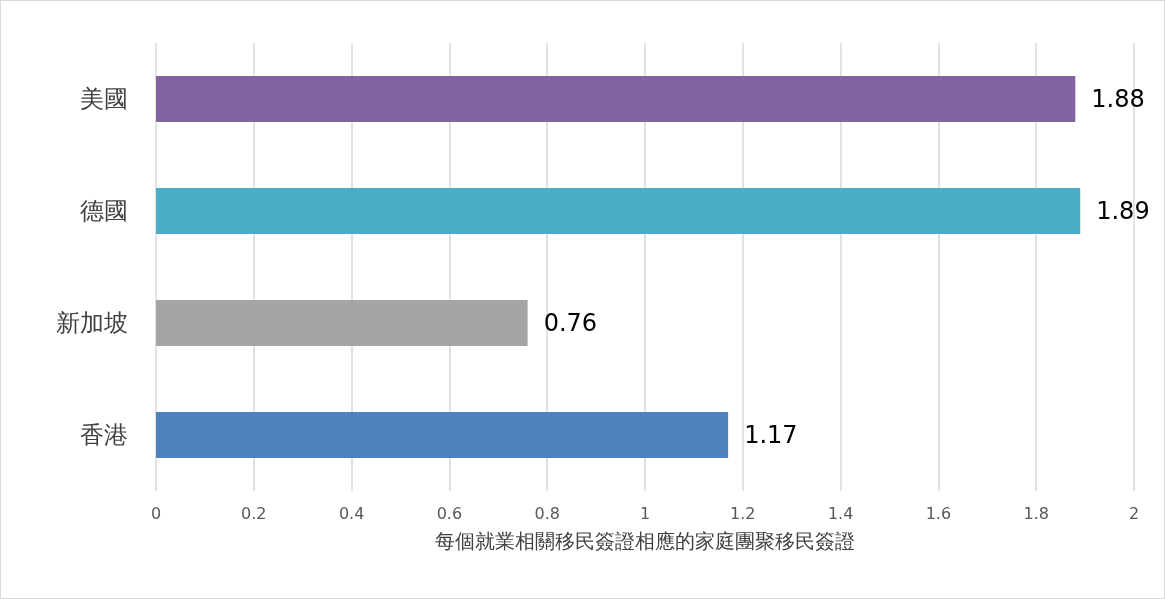  I want to click on x-tick-label: 1, so click(645, 513).